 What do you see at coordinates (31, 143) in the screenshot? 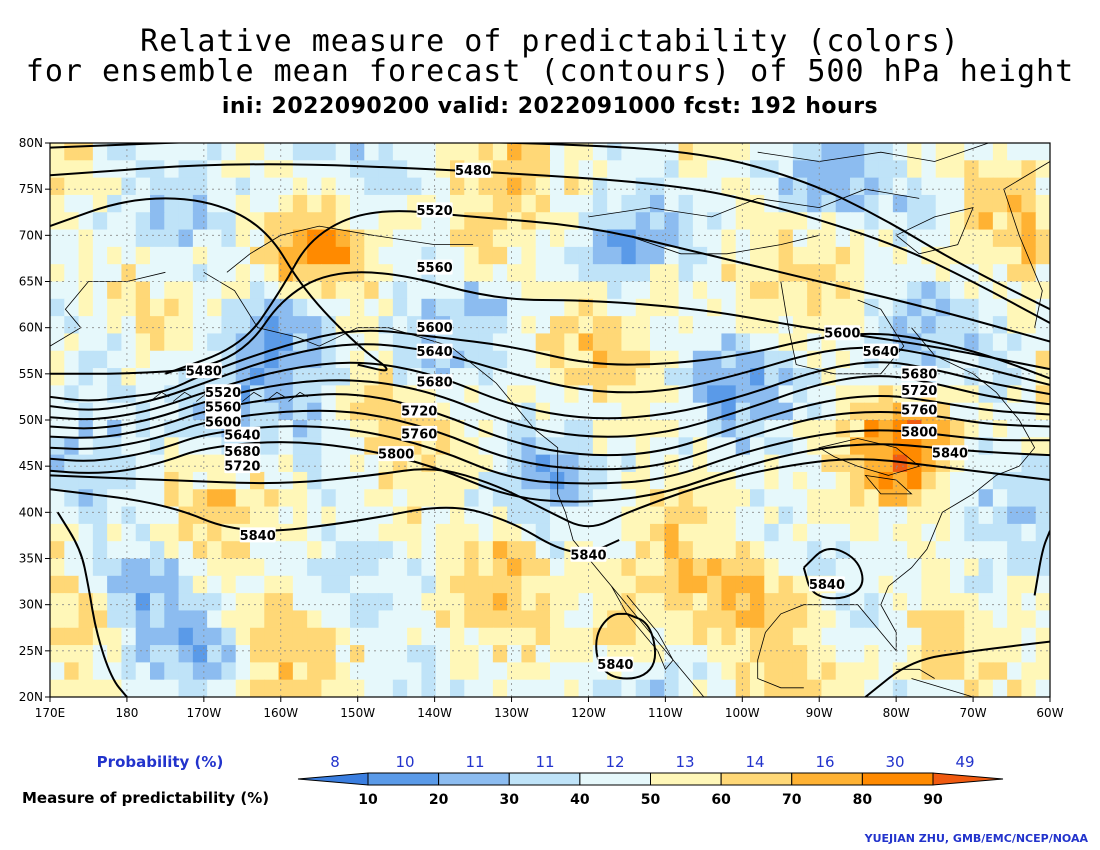
I see `lat-tick-label: 80N` at bounding box center [31, 143].